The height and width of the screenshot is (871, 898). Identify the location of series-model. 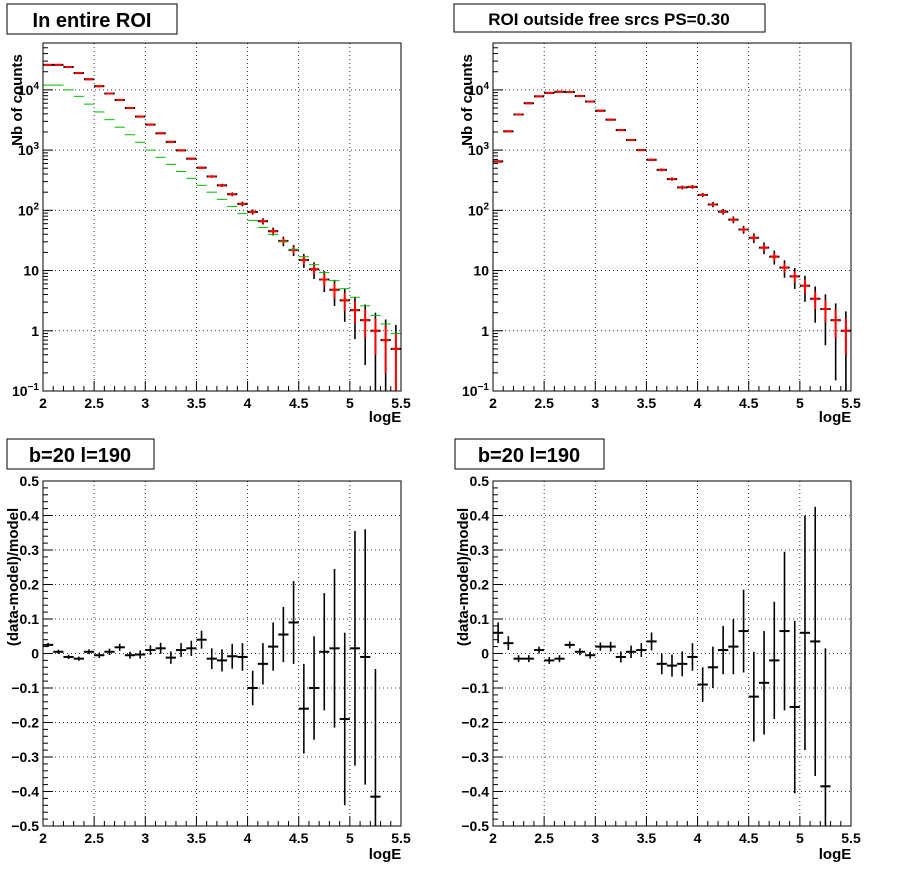
(222, 227).